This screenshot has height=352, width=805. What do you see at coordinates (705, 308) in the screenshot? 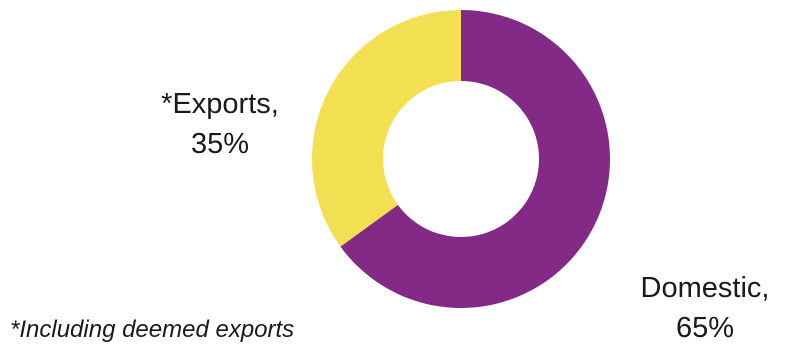
I see `data-label-domestic: Domestic, 65%` at bounding box center [705, 308].